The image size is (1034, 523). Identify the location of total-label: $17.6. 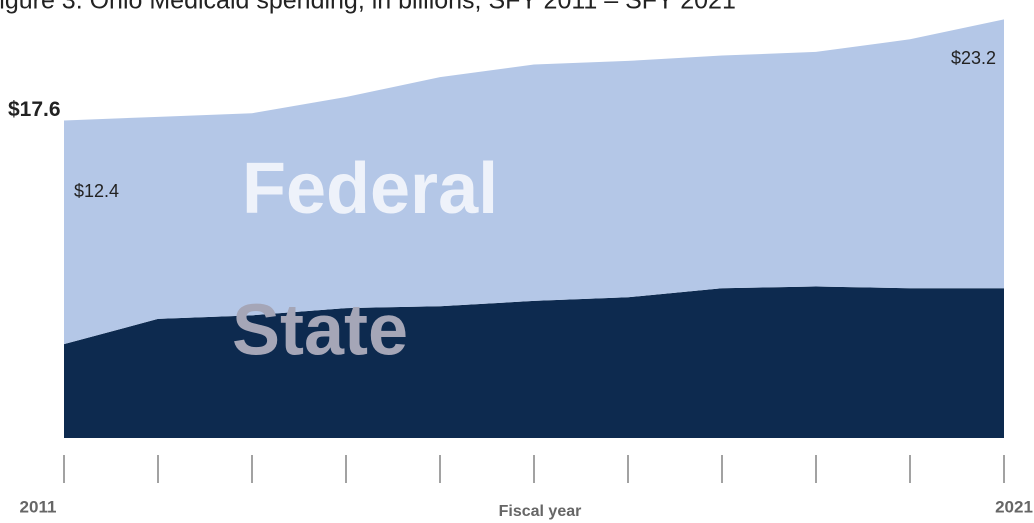
(34, 109).